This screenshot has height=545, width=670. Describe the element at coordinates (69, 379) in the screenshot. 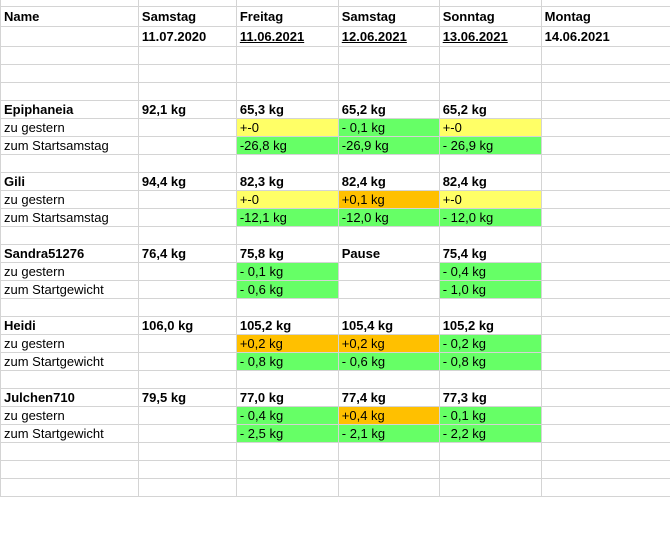

I see `cell-r21-c0` at that location.